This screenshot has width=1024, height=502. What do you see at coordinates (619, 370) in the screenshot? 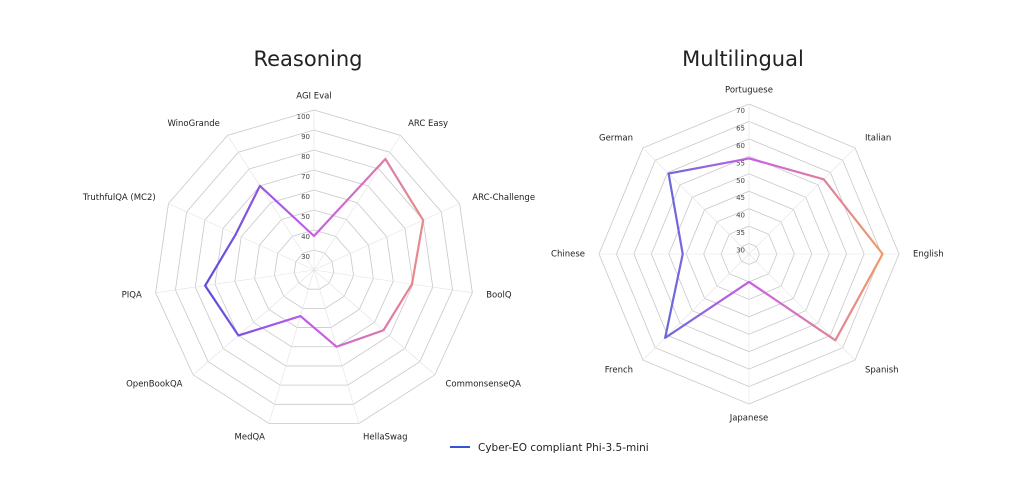
I see `category-label: French` at bounding box center [619, 370].